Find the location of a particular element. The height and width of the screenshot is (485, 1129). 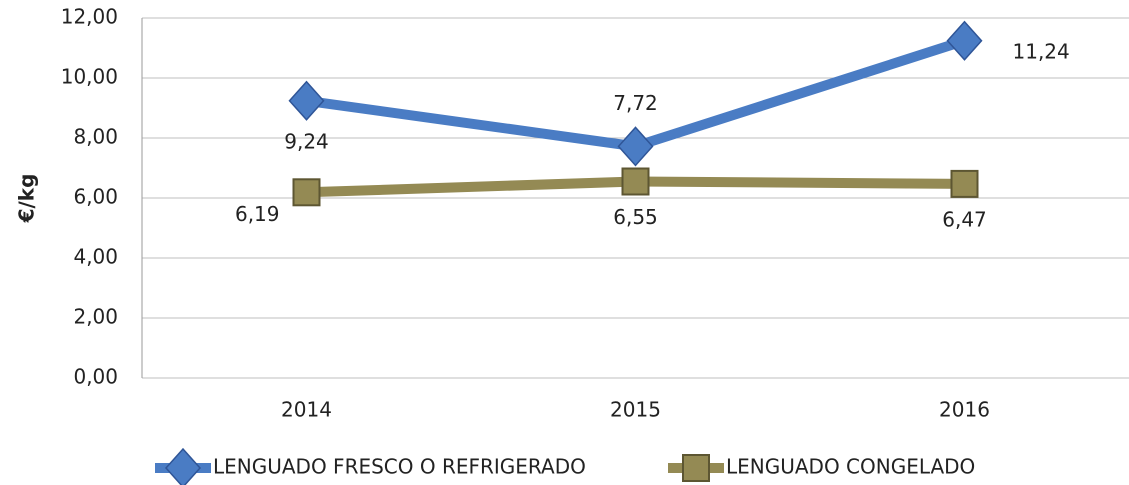

legend-label: LENGUADO FRESCO O REFRIGERADO is located at coordinates (399, 467).